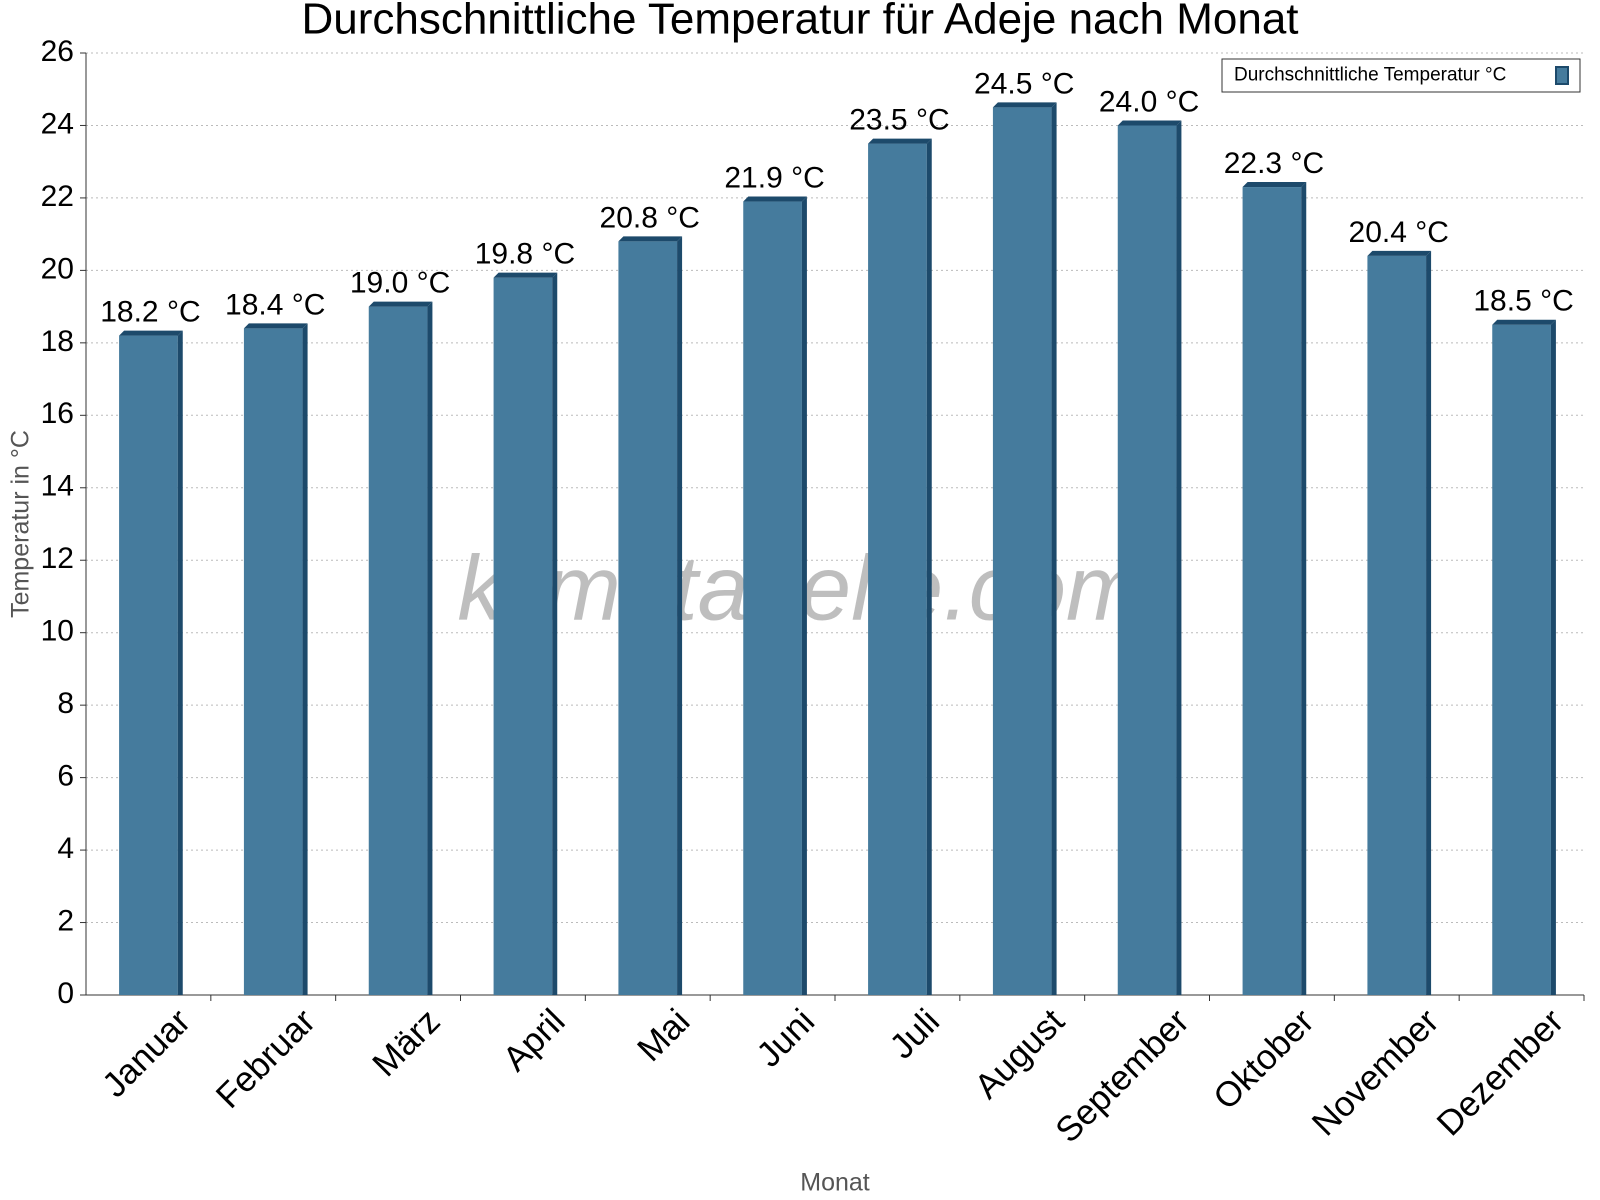  I want to click on x-tick-label: Dezember, so click(1500, 1072).